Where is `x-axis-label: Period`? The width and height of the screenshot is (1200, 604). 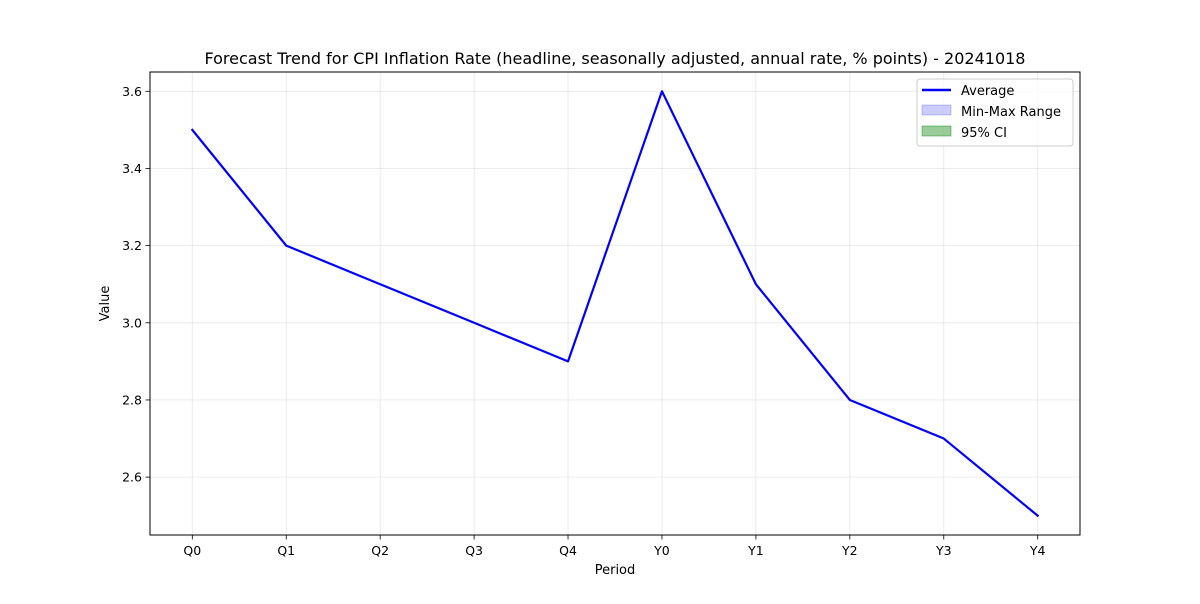
x-axis-label: Period is located at coordinates (615, 570).